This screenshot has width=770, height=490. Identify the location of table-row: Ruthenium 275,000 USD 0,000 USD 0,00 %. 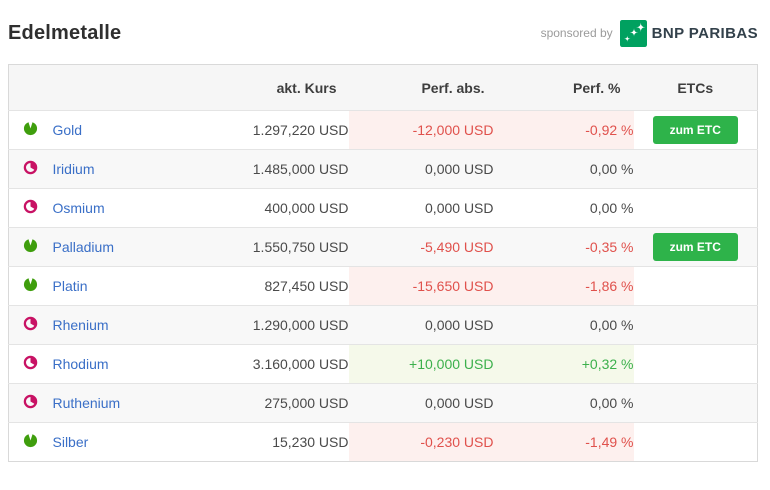
(383, 403).